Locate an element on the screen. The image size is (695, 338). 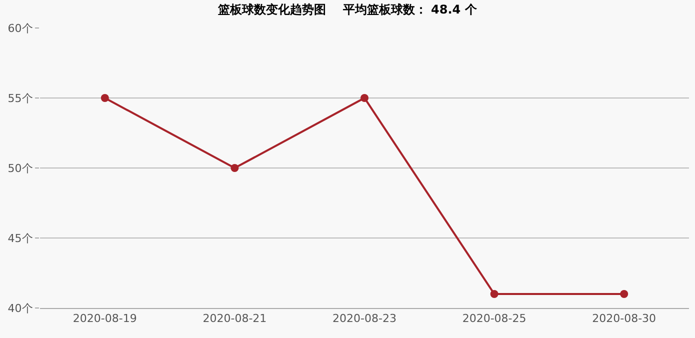
y-tick-label: 50个 is located at coordinates (20, 168).